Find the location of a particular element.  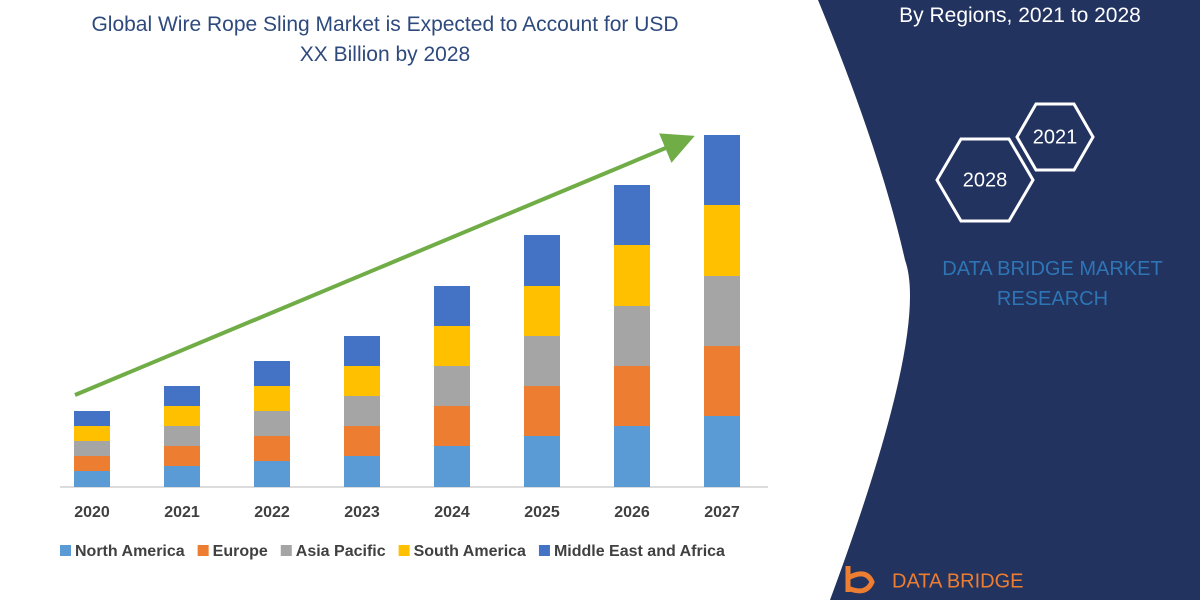

hexagon-label: 2021 is located at coordinates (1055, 137).